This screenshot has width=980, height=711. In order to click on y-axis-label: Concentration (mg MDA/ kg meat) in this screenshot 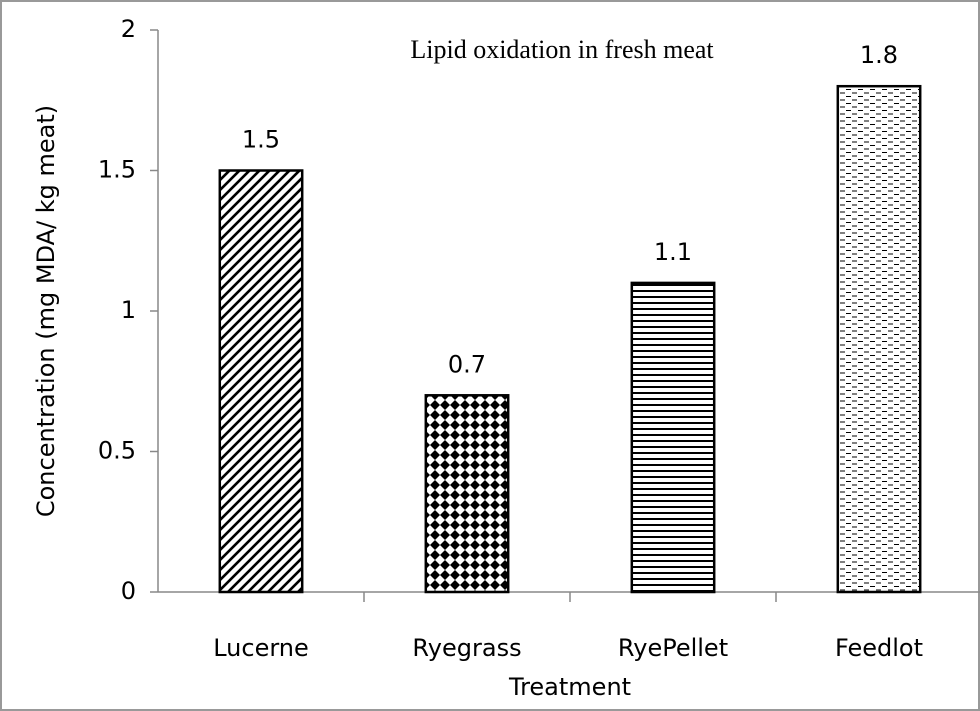, I will do `click(46, 311)`.